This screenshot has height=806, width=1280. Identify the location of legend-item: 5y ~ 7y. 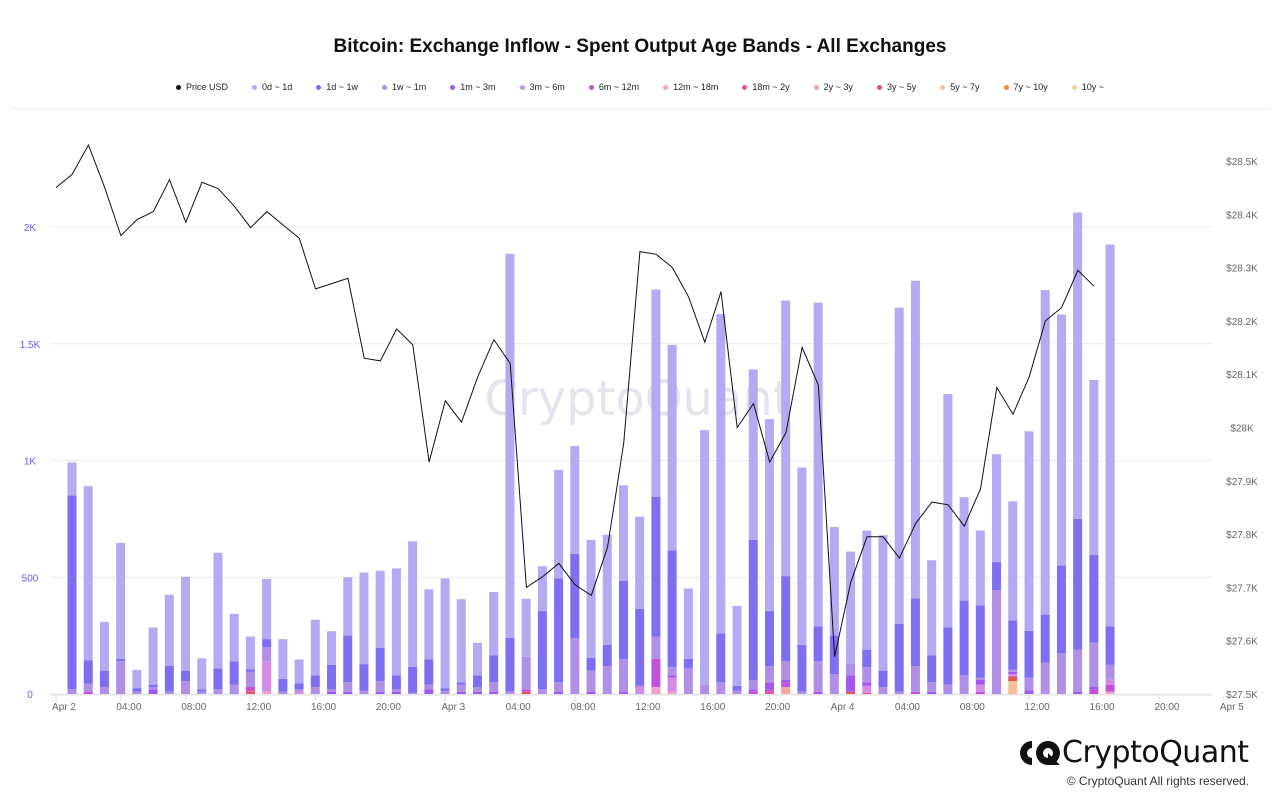
(960, 87).